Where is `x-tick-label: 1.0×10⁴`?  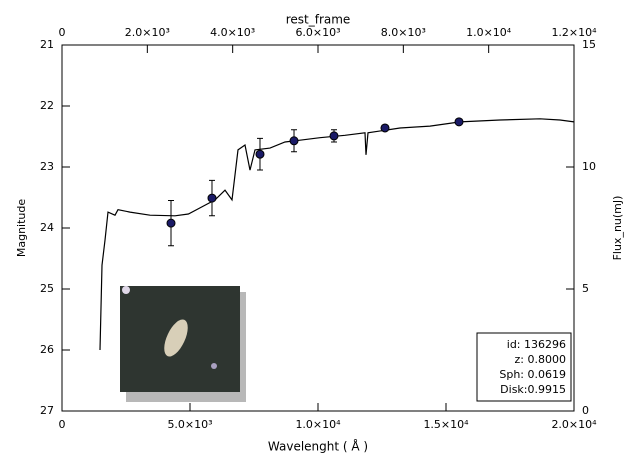 x-tick-label: 1.0×10⁴ is located at coordinates (318, 424).